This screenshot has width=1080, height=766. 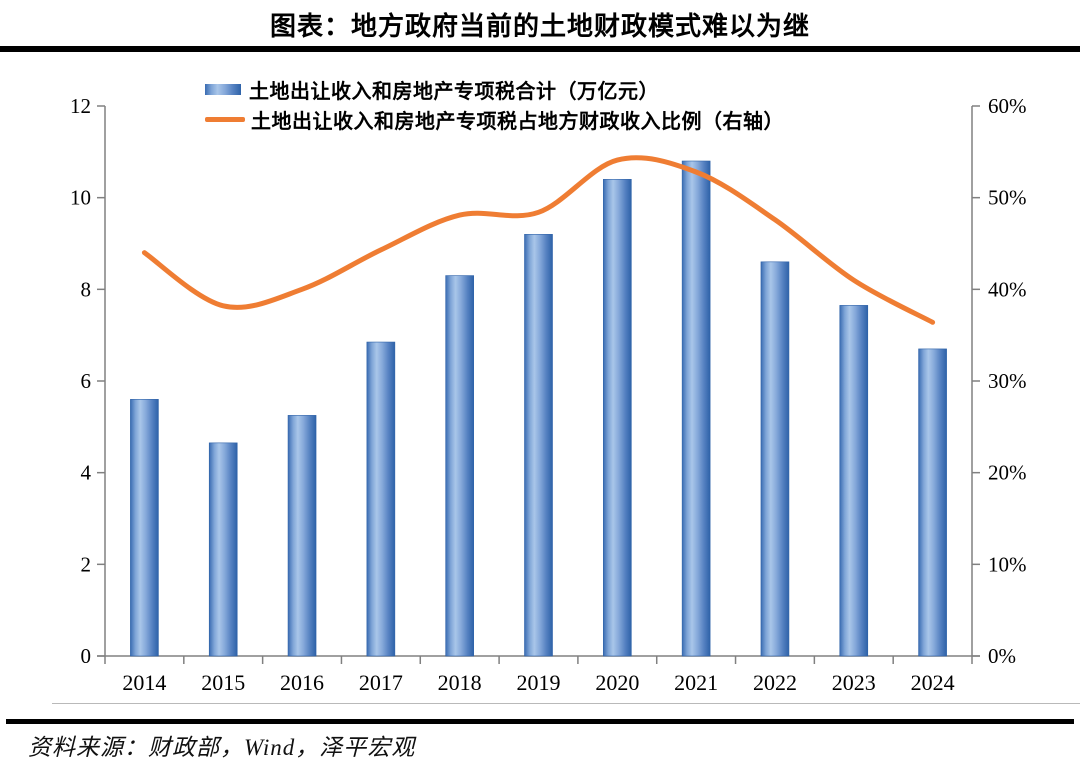 I want to click on x-axis-category-label: 2014, so click(x=144, y=682).